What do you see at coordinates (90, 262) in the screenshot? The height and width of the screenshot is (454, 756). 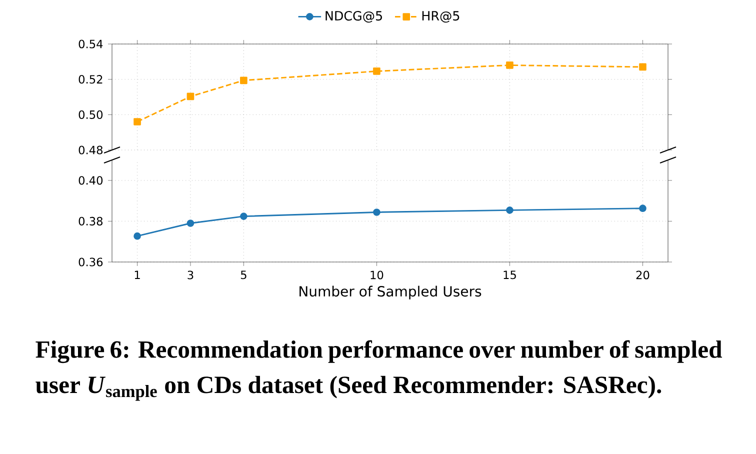 I see `y-tick-label: 0.36` at bounding box center [90, 262].